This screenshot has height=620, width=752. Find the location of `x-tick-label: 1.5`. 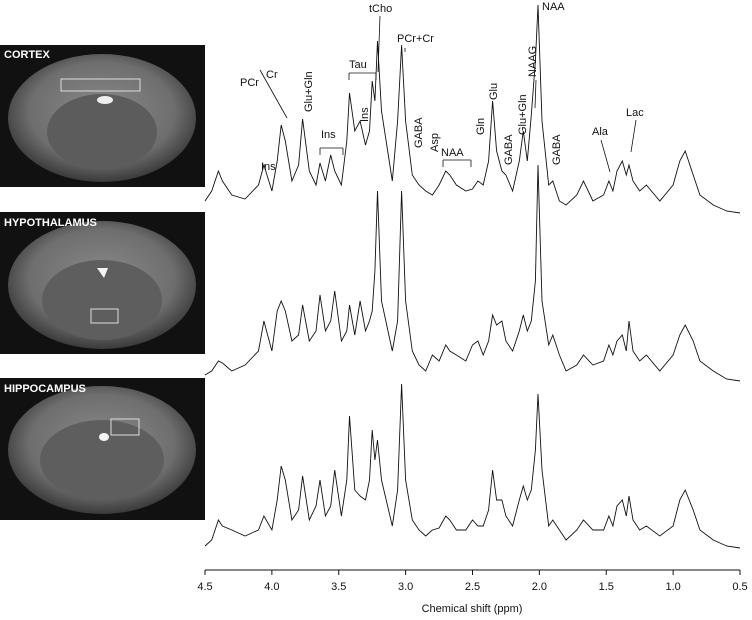

x-tick-label: 1.5 is located at coordinates (606, 587).